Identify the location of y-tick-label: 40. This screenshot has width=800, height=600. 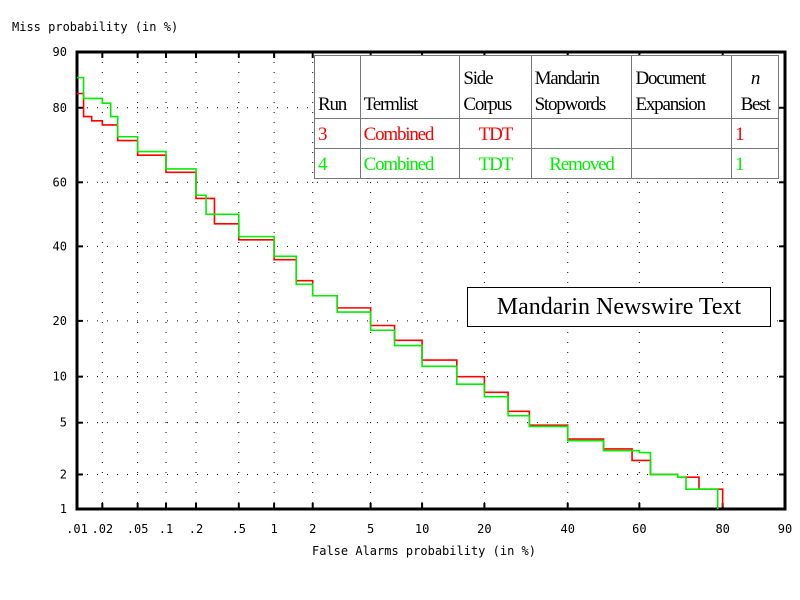
(60, 246).